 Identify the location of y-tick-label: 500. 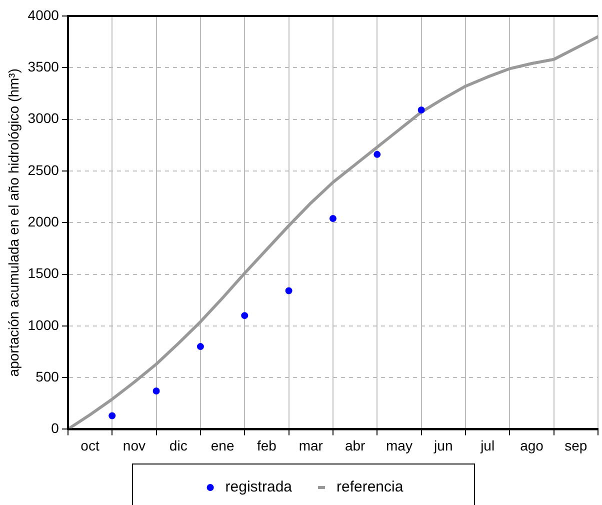
(48, 376).